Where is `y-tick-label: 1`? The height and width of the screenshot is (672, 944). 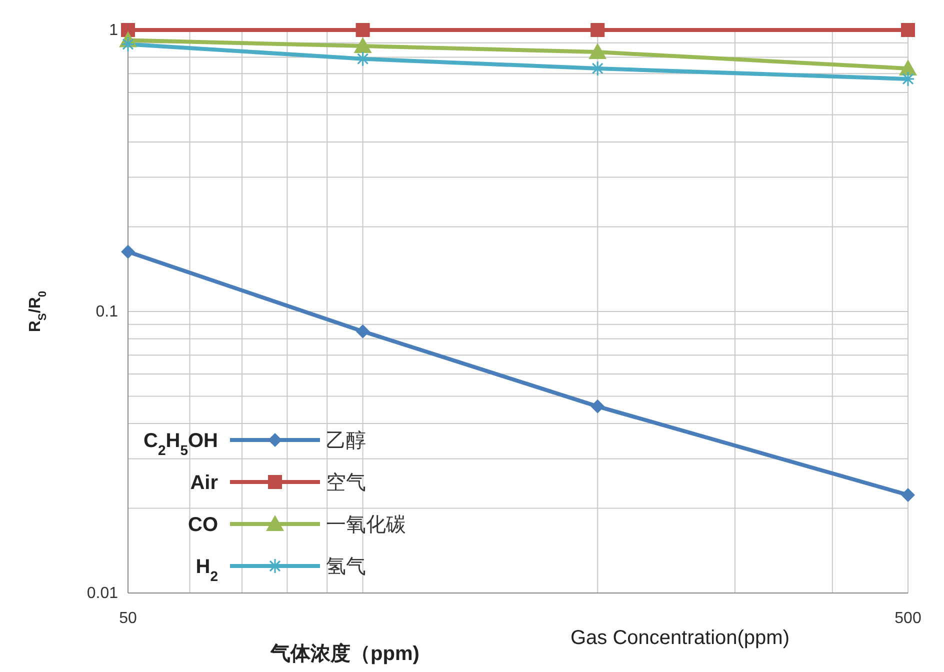 y-tick-label: 1 is located at coordinates (113, 30).